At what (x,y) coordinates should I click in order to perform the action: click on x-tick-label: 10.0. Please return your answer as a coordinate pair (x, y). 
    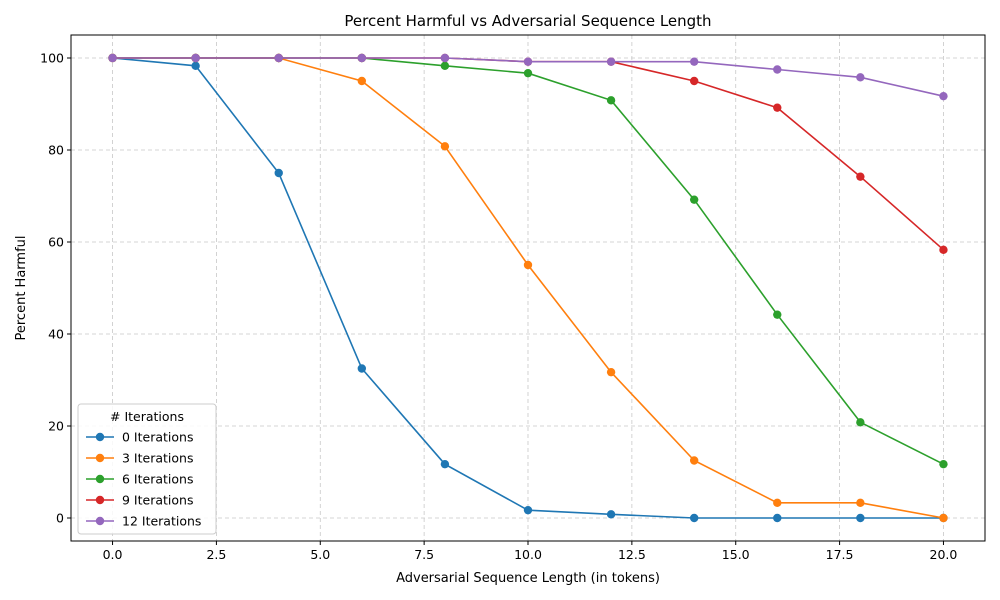
    Looking at the image, I should click on (528, 554).